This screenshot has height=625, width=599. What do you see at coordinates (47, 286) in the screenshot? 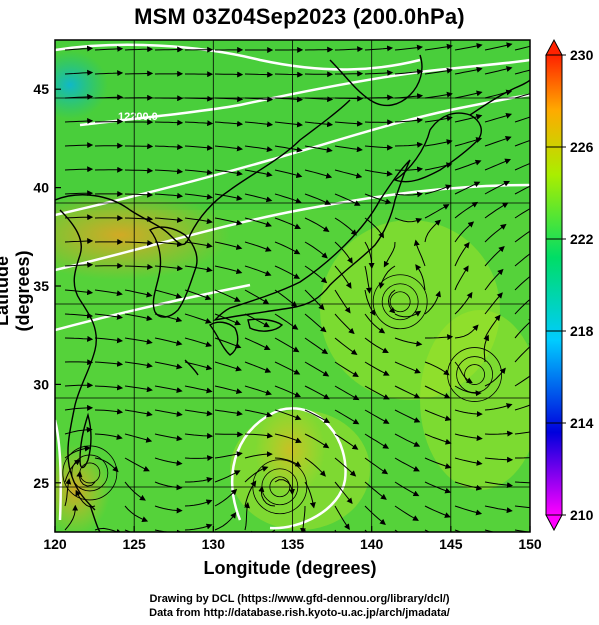
I see `y-axis-ticks: 25 30 35 40 45` at bounding box center [47, 286].